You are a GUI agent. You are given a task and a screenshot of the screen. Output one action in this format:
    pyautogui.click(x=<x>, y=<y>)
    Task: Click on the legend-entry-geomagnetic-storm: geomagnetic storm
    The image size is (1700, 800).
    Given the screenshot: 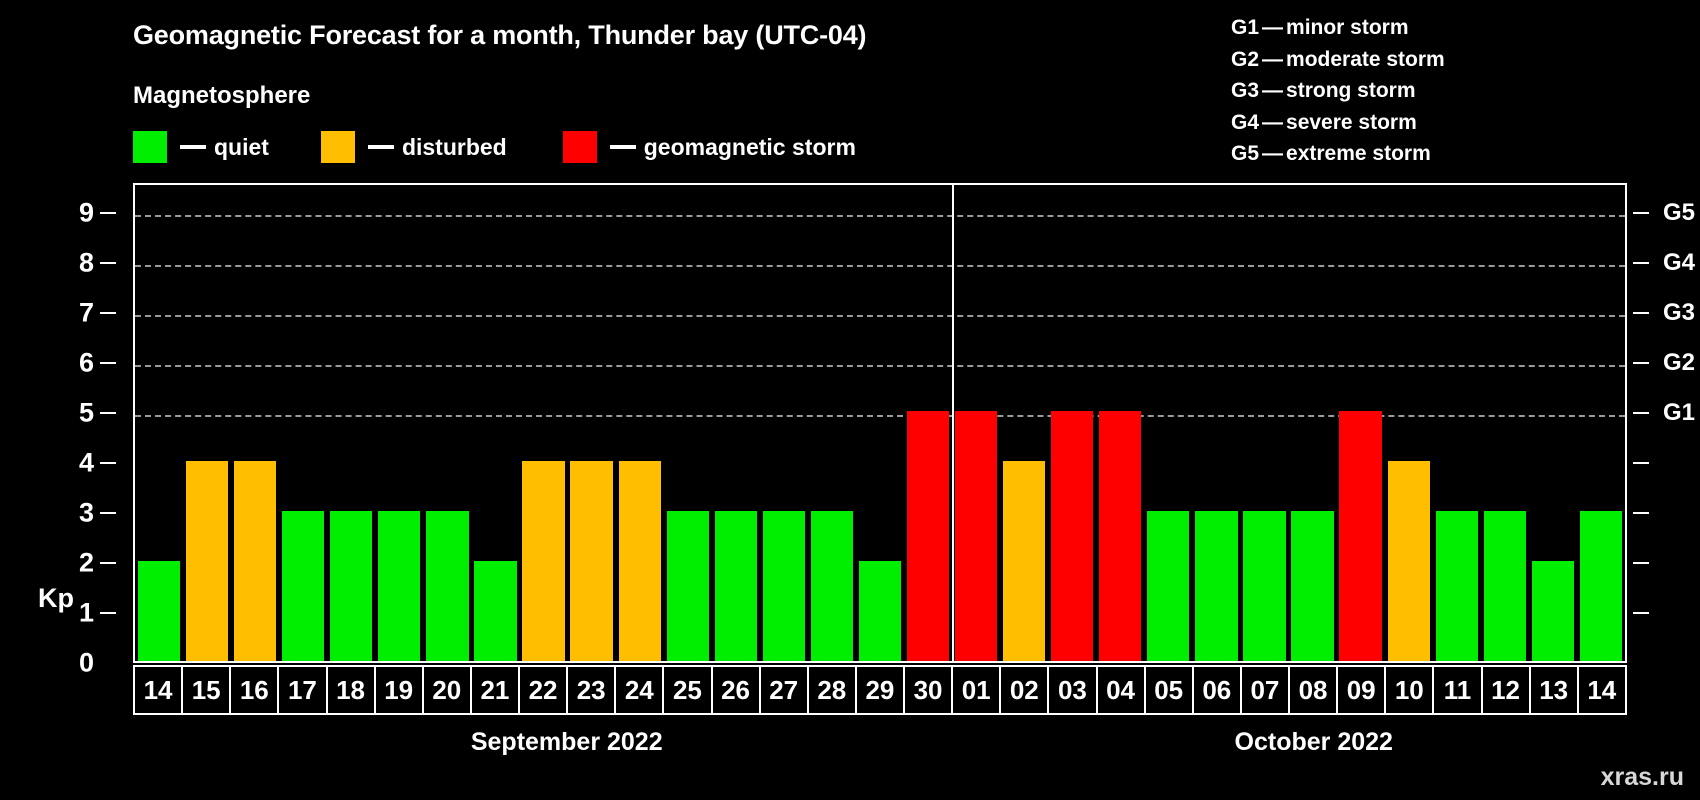 What is the action you would take?
    pyautogui.click(x=709, y=147)
    